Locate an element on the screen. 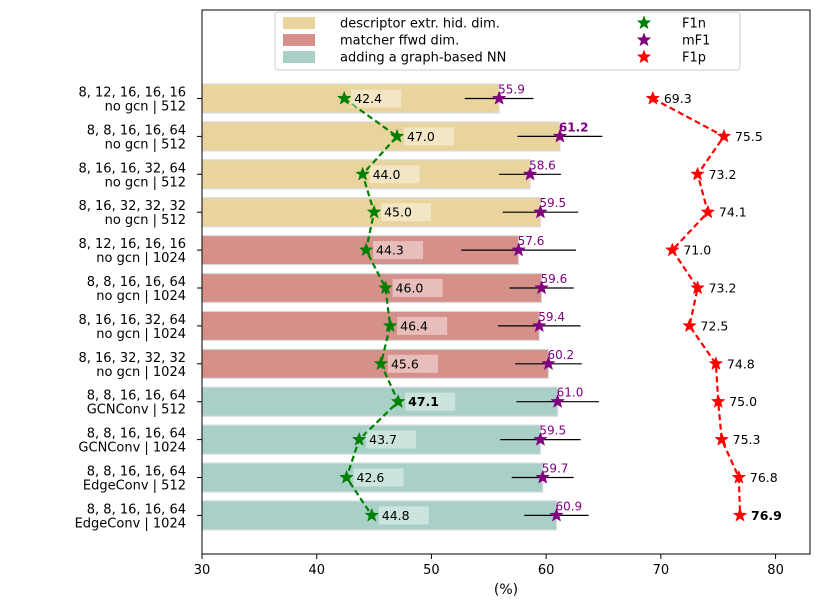  f1n-value-label: 43.7 is located at coordinates (383, 439).